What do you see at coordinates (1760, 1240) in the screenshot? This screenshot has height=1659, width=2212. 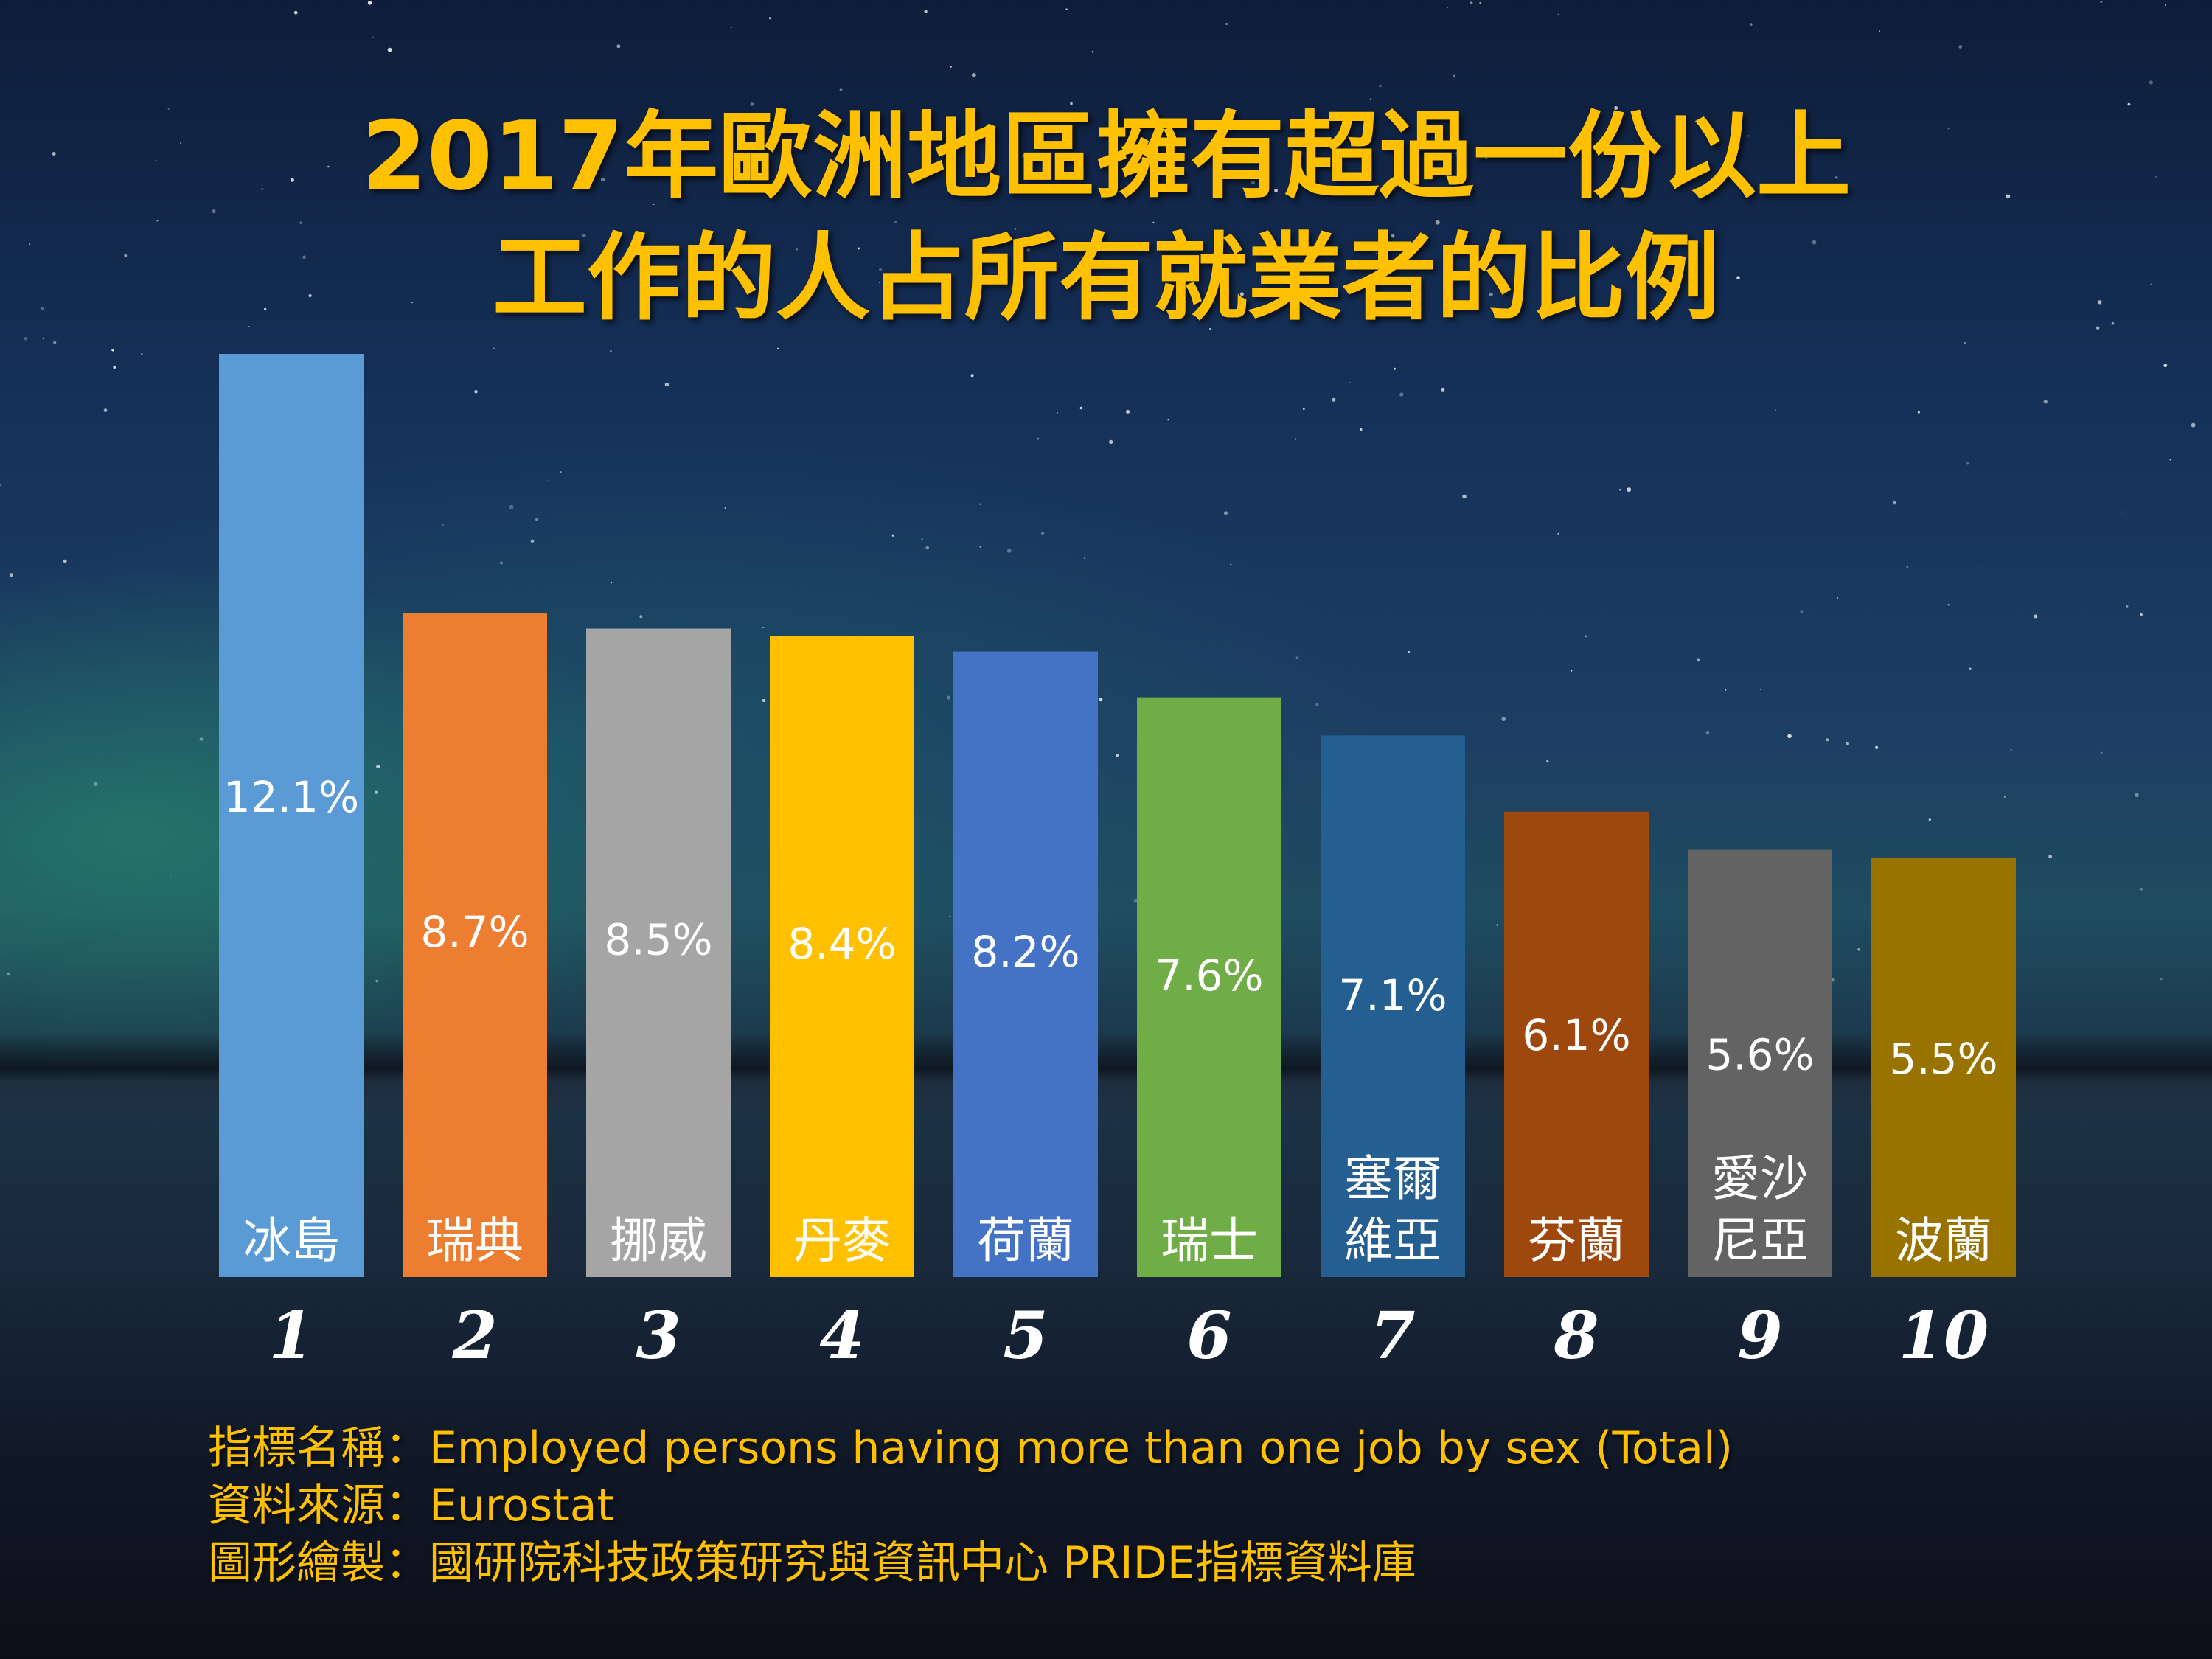 I see `bar-category-label: 尼亞` at bounding box center [1760, 1240].